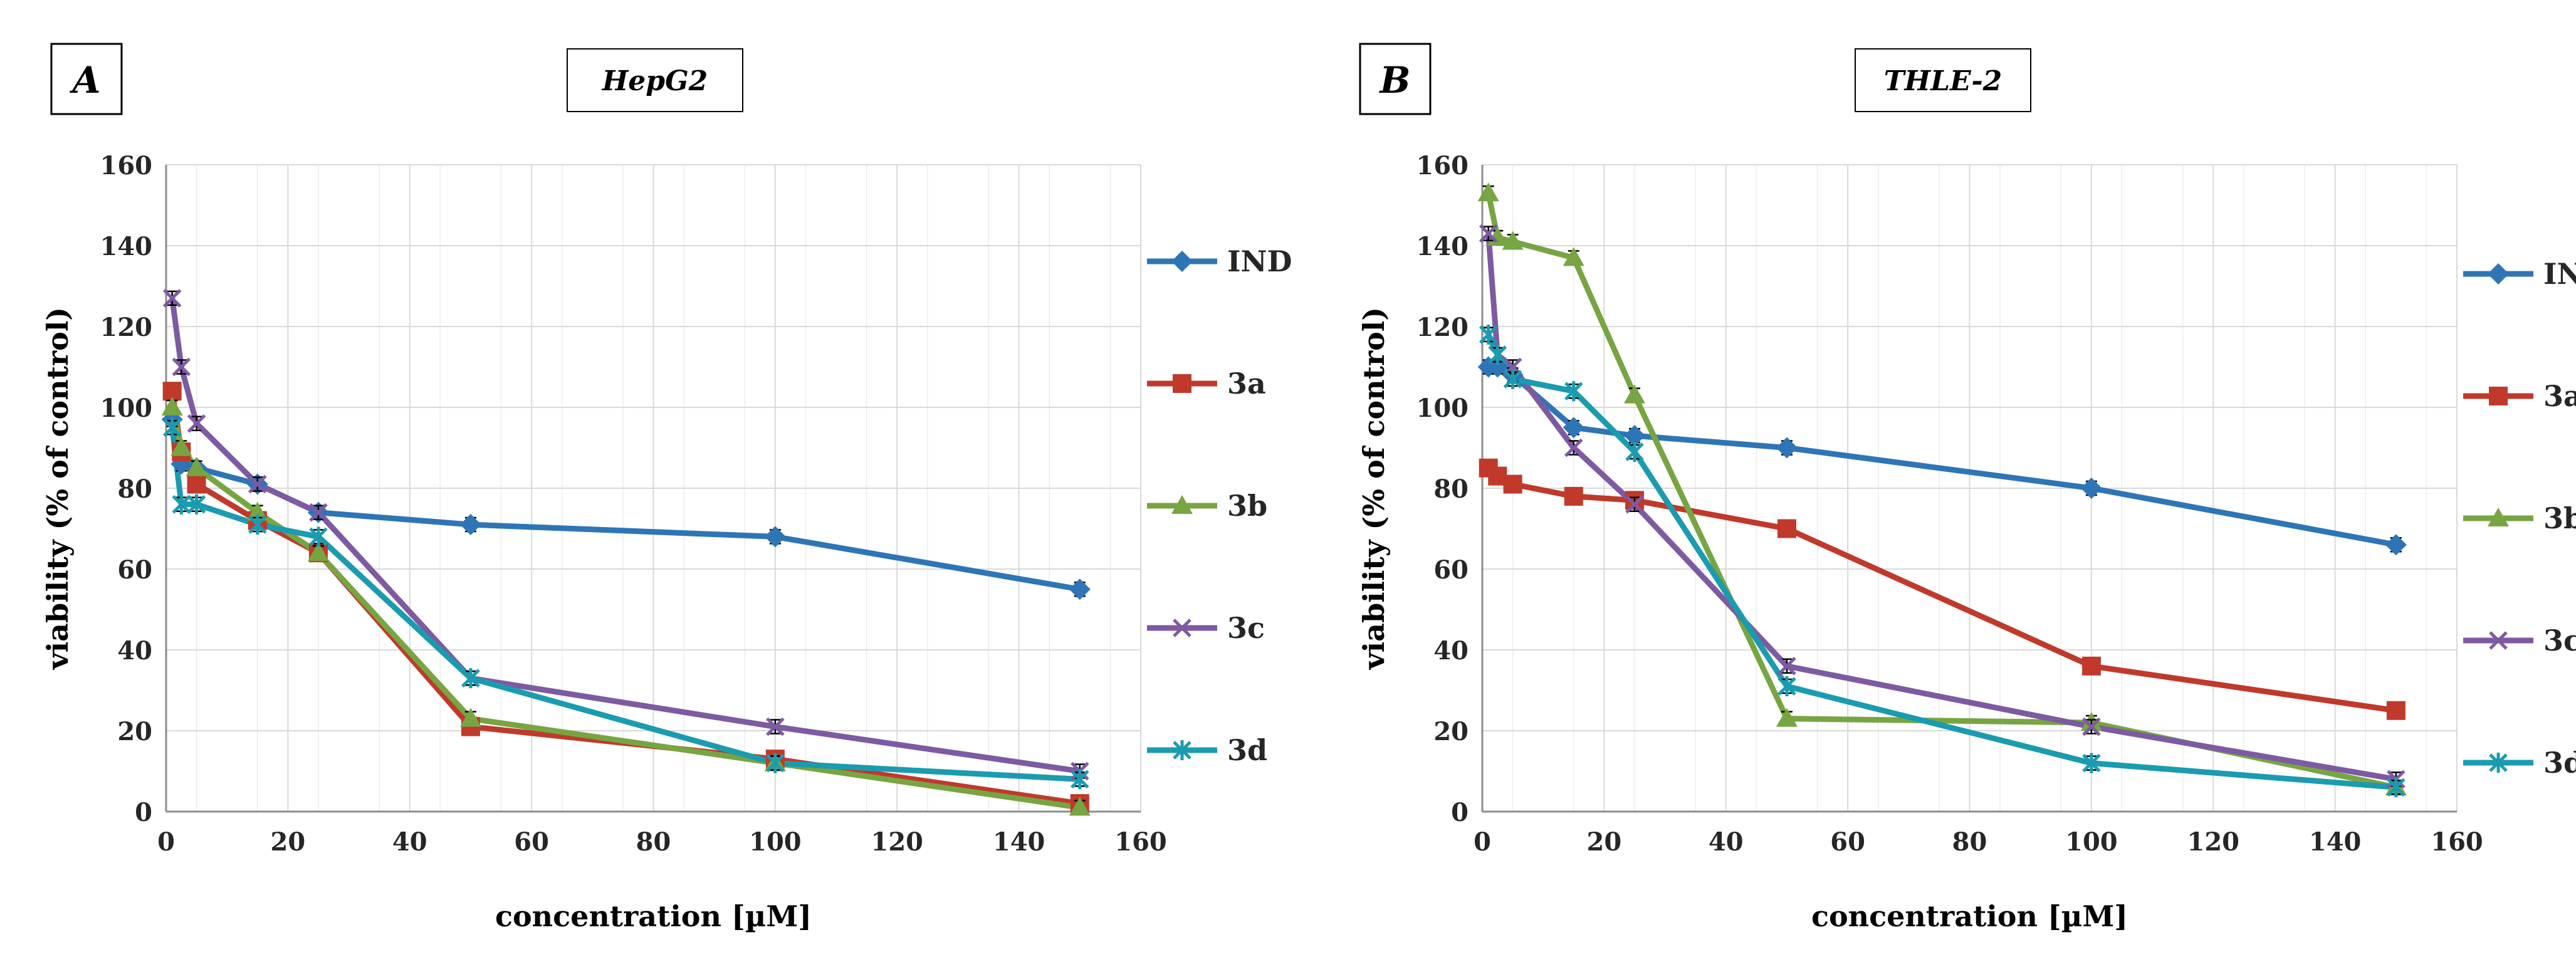 The image size is (2576, 962). Describe the element at coordinates (1182, 383) in the screenshot. I see `legend-marker-3a` at that location.